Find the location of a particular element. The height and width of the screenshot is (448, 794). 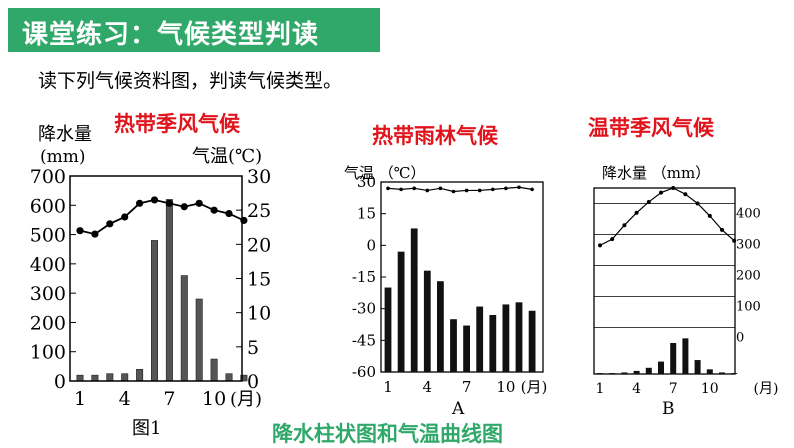

chart1-answer-label: 热带季风气候 is located at coordinates (177, 124).